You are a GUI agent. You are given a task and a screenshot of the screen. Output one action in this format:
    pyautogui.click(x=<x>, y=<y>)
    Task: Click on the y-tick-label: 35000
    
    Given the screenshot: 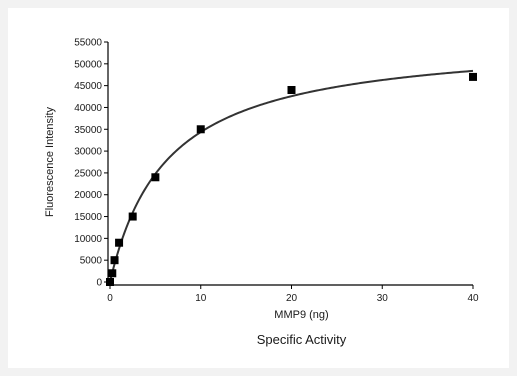 What is the action you would take?
    pyautogui.click(x=88, y=130)
    